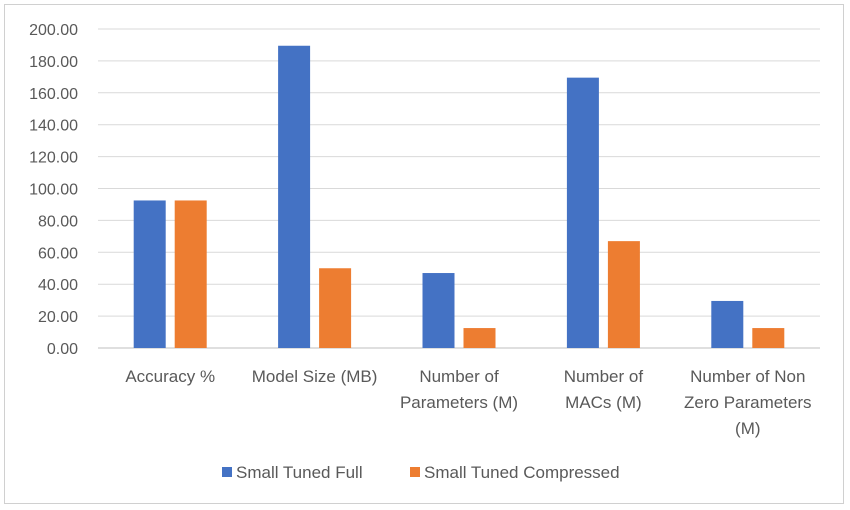 The height and width of the screenshot is (510, 850). What do you see at coordinates (58, 253) in the screenshot?
I see `y-tick-label: 60.00` at bounding box center [58, 253].